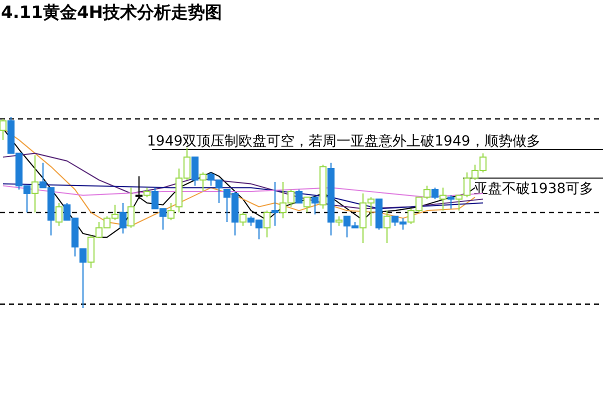 This screenshot has width=603, height=415. What do you see at coordinates (343, 141) in the screenshot?
I see `ref-line-label: 1949双顶压制欧盘可空，若周一亚盘意外上破1949，顺势做多` at bounding box center [343, 141].